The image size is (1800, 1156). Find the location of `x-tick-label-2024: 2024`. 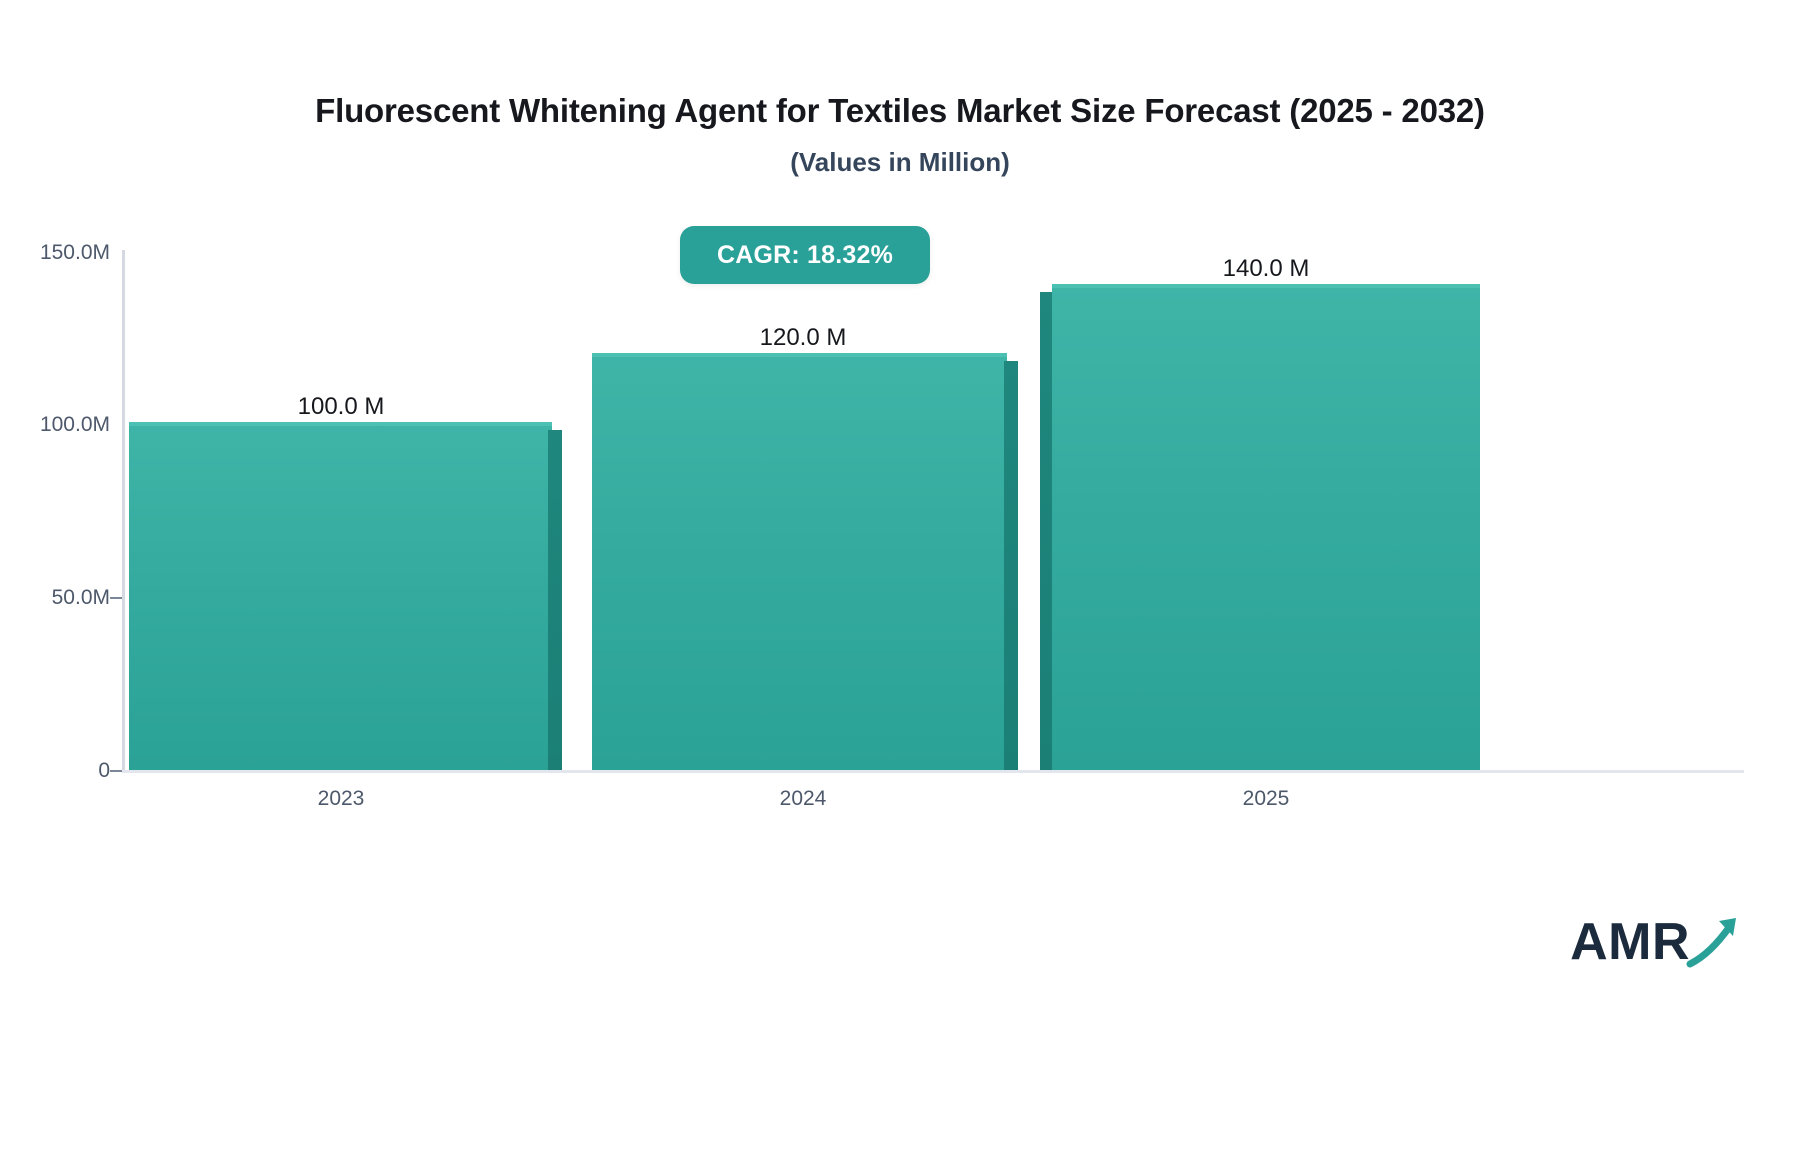

x-tick-label-2024: 2024 is located at coordinates (803, 798).